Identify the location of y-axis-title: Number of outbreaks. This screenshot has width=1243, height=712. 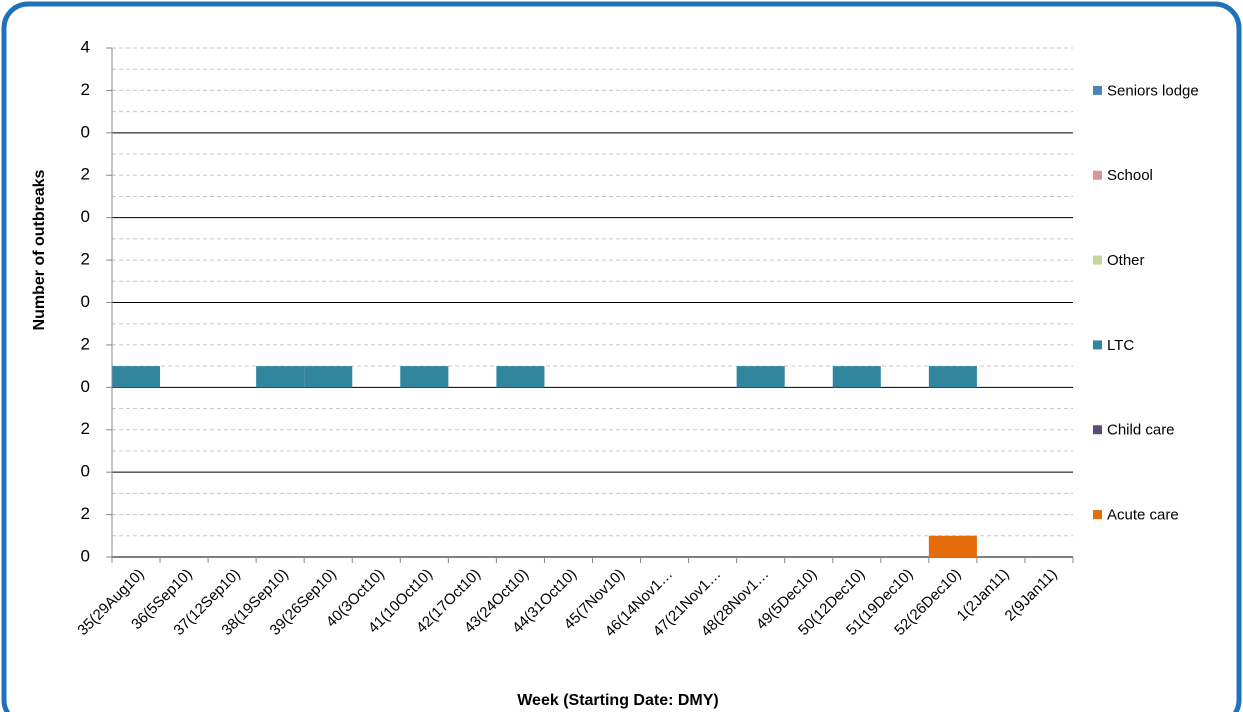
(39, 249).